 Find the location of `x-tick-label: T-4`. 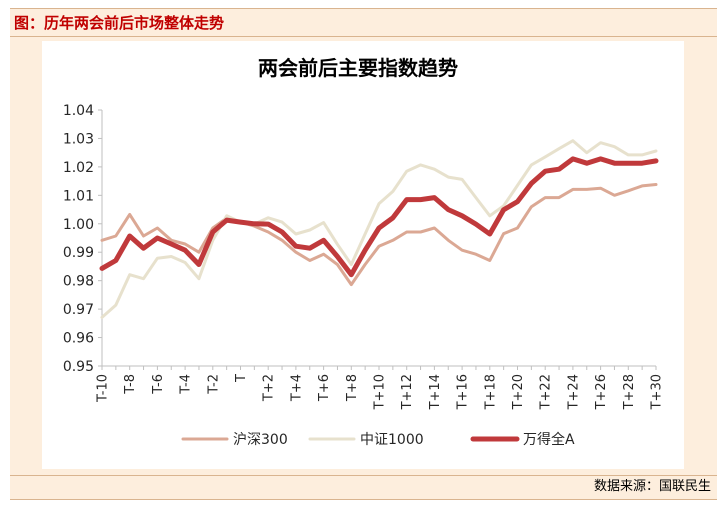

x-tick-label: T-4 is located at coordinates (186, 384).